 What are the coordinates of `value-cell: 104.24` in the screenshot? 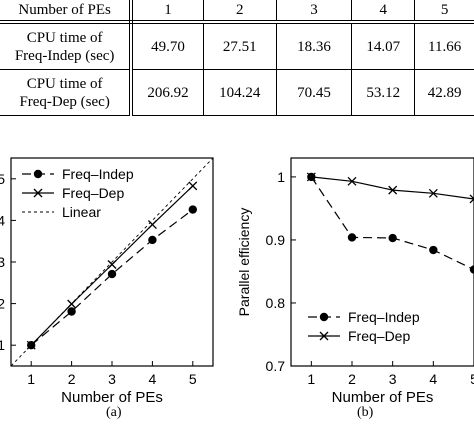 It's located at (239, 92).